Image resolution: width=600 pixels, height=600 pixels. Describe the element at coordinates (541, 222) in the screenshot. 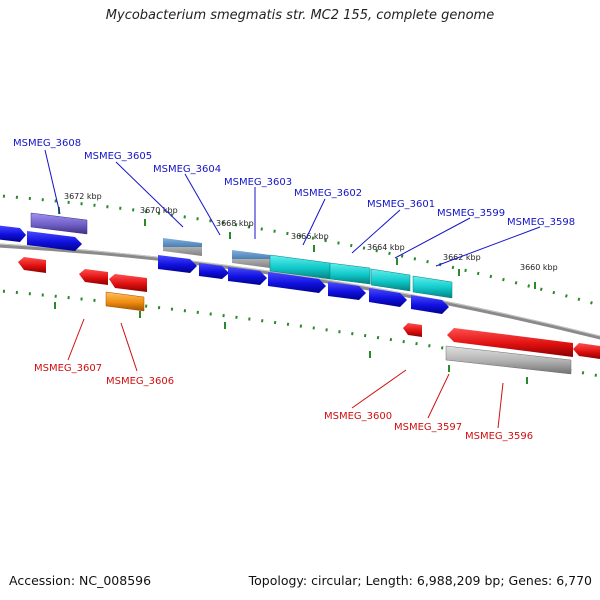

I see `gene-label-msmeg-3598: MSMEG_3598` at that location.